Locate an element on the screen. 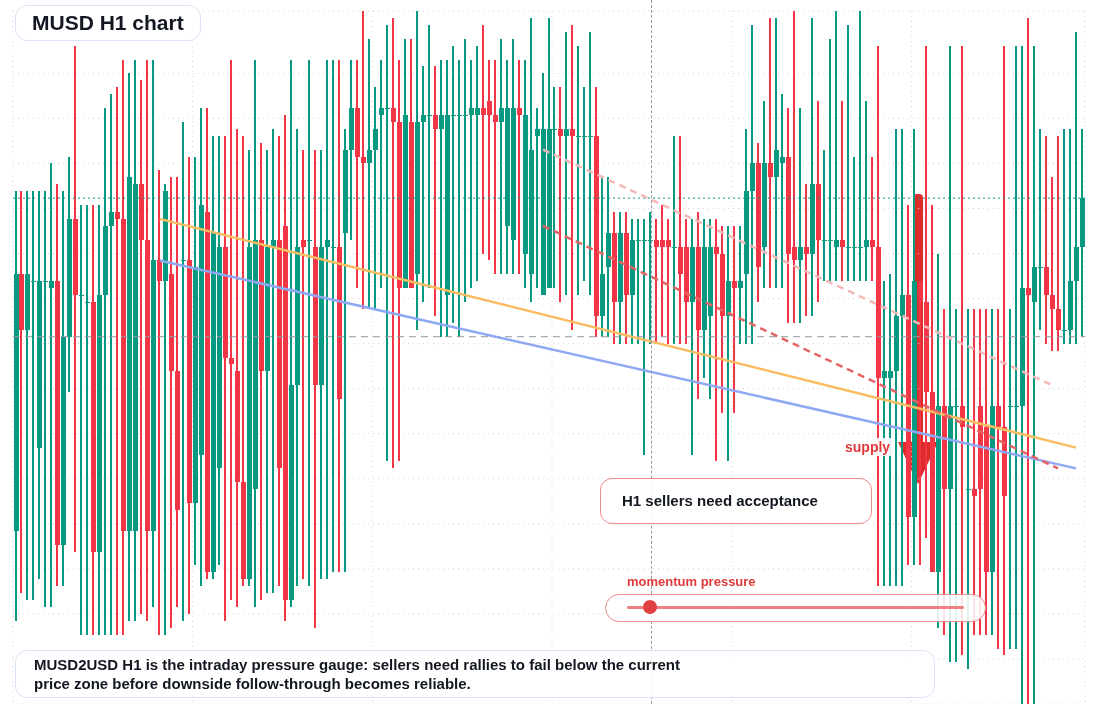 This screenshot has width=1120, height=704. annotation: supply is located at coordinates (868, 447).